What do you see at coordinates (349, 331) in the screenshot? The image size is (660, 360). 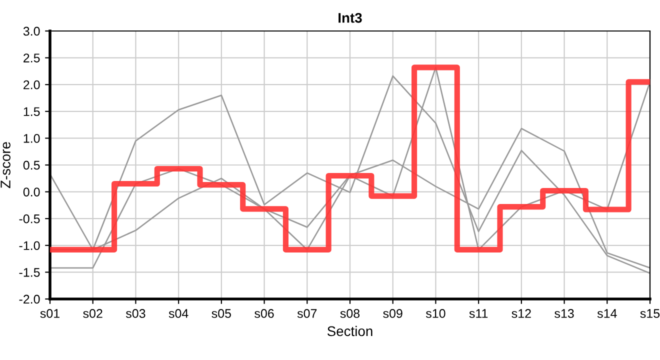 I see `x-axis-title: Section` at bounding box center [349, 331].